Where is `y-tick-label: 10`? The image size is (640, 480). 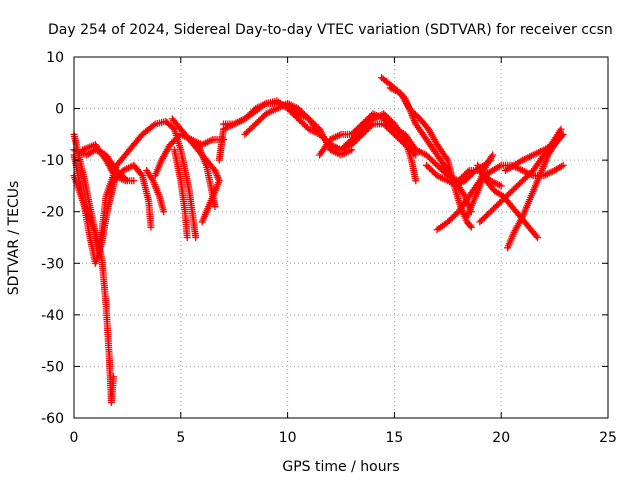 y-tick-label: 10 is located at coordinates (55, 58).